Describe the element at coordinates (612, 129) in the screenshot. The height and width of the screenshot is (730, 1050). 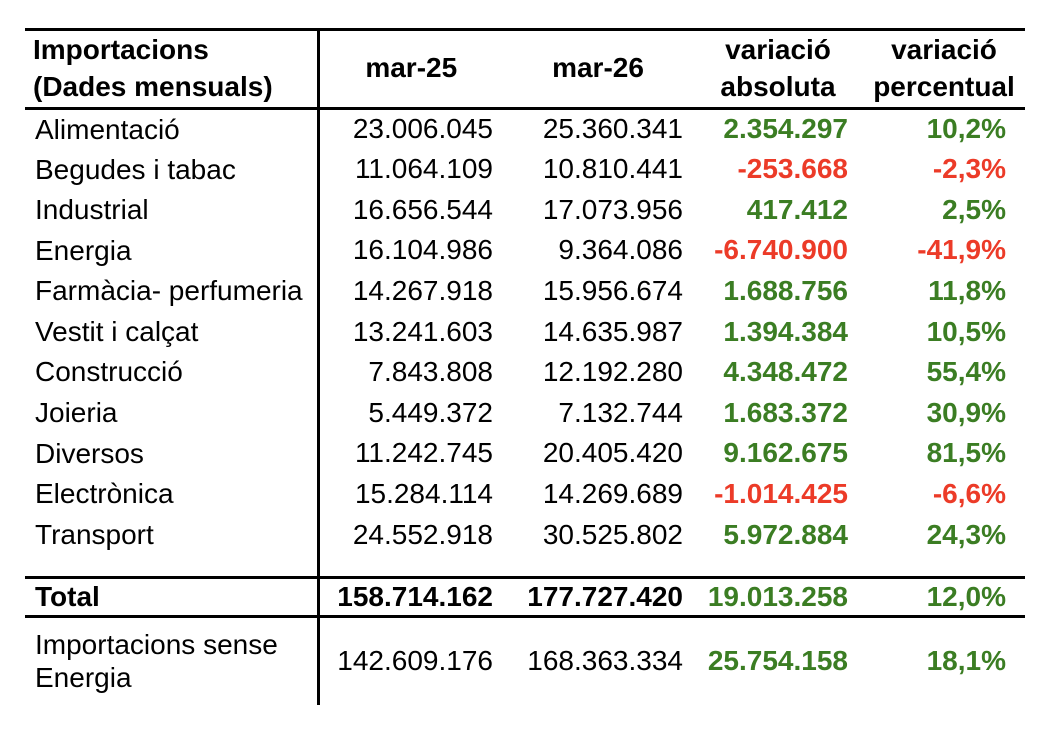
I see `mar26-value: 25.360.341` at that location.